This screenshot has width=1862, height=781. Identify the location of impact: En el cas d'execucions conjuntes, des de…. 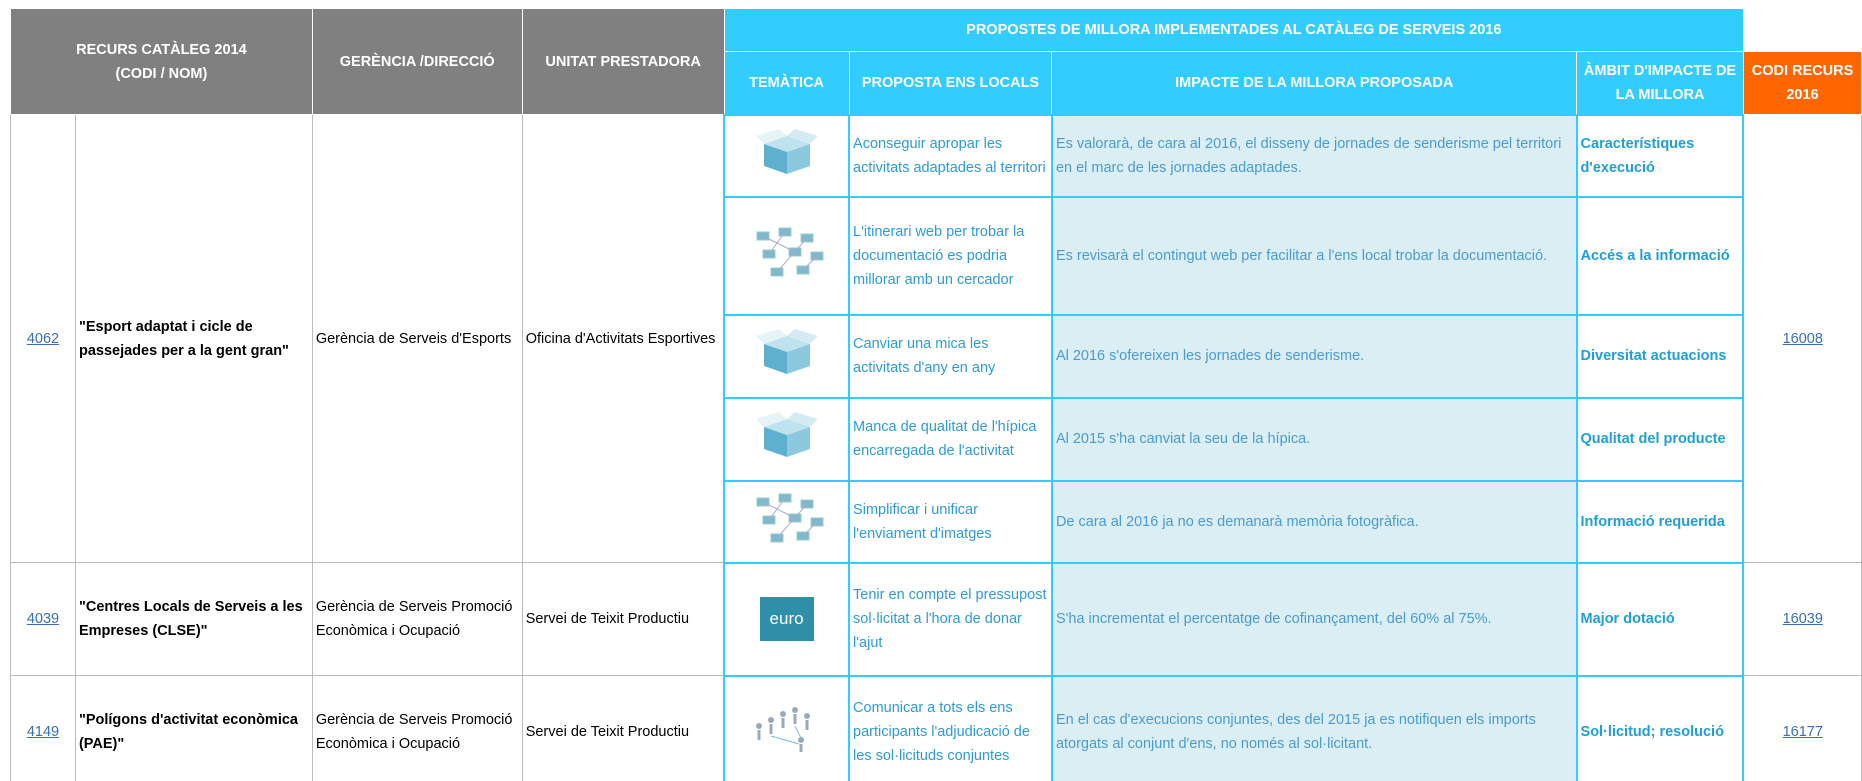
(1314, 727).